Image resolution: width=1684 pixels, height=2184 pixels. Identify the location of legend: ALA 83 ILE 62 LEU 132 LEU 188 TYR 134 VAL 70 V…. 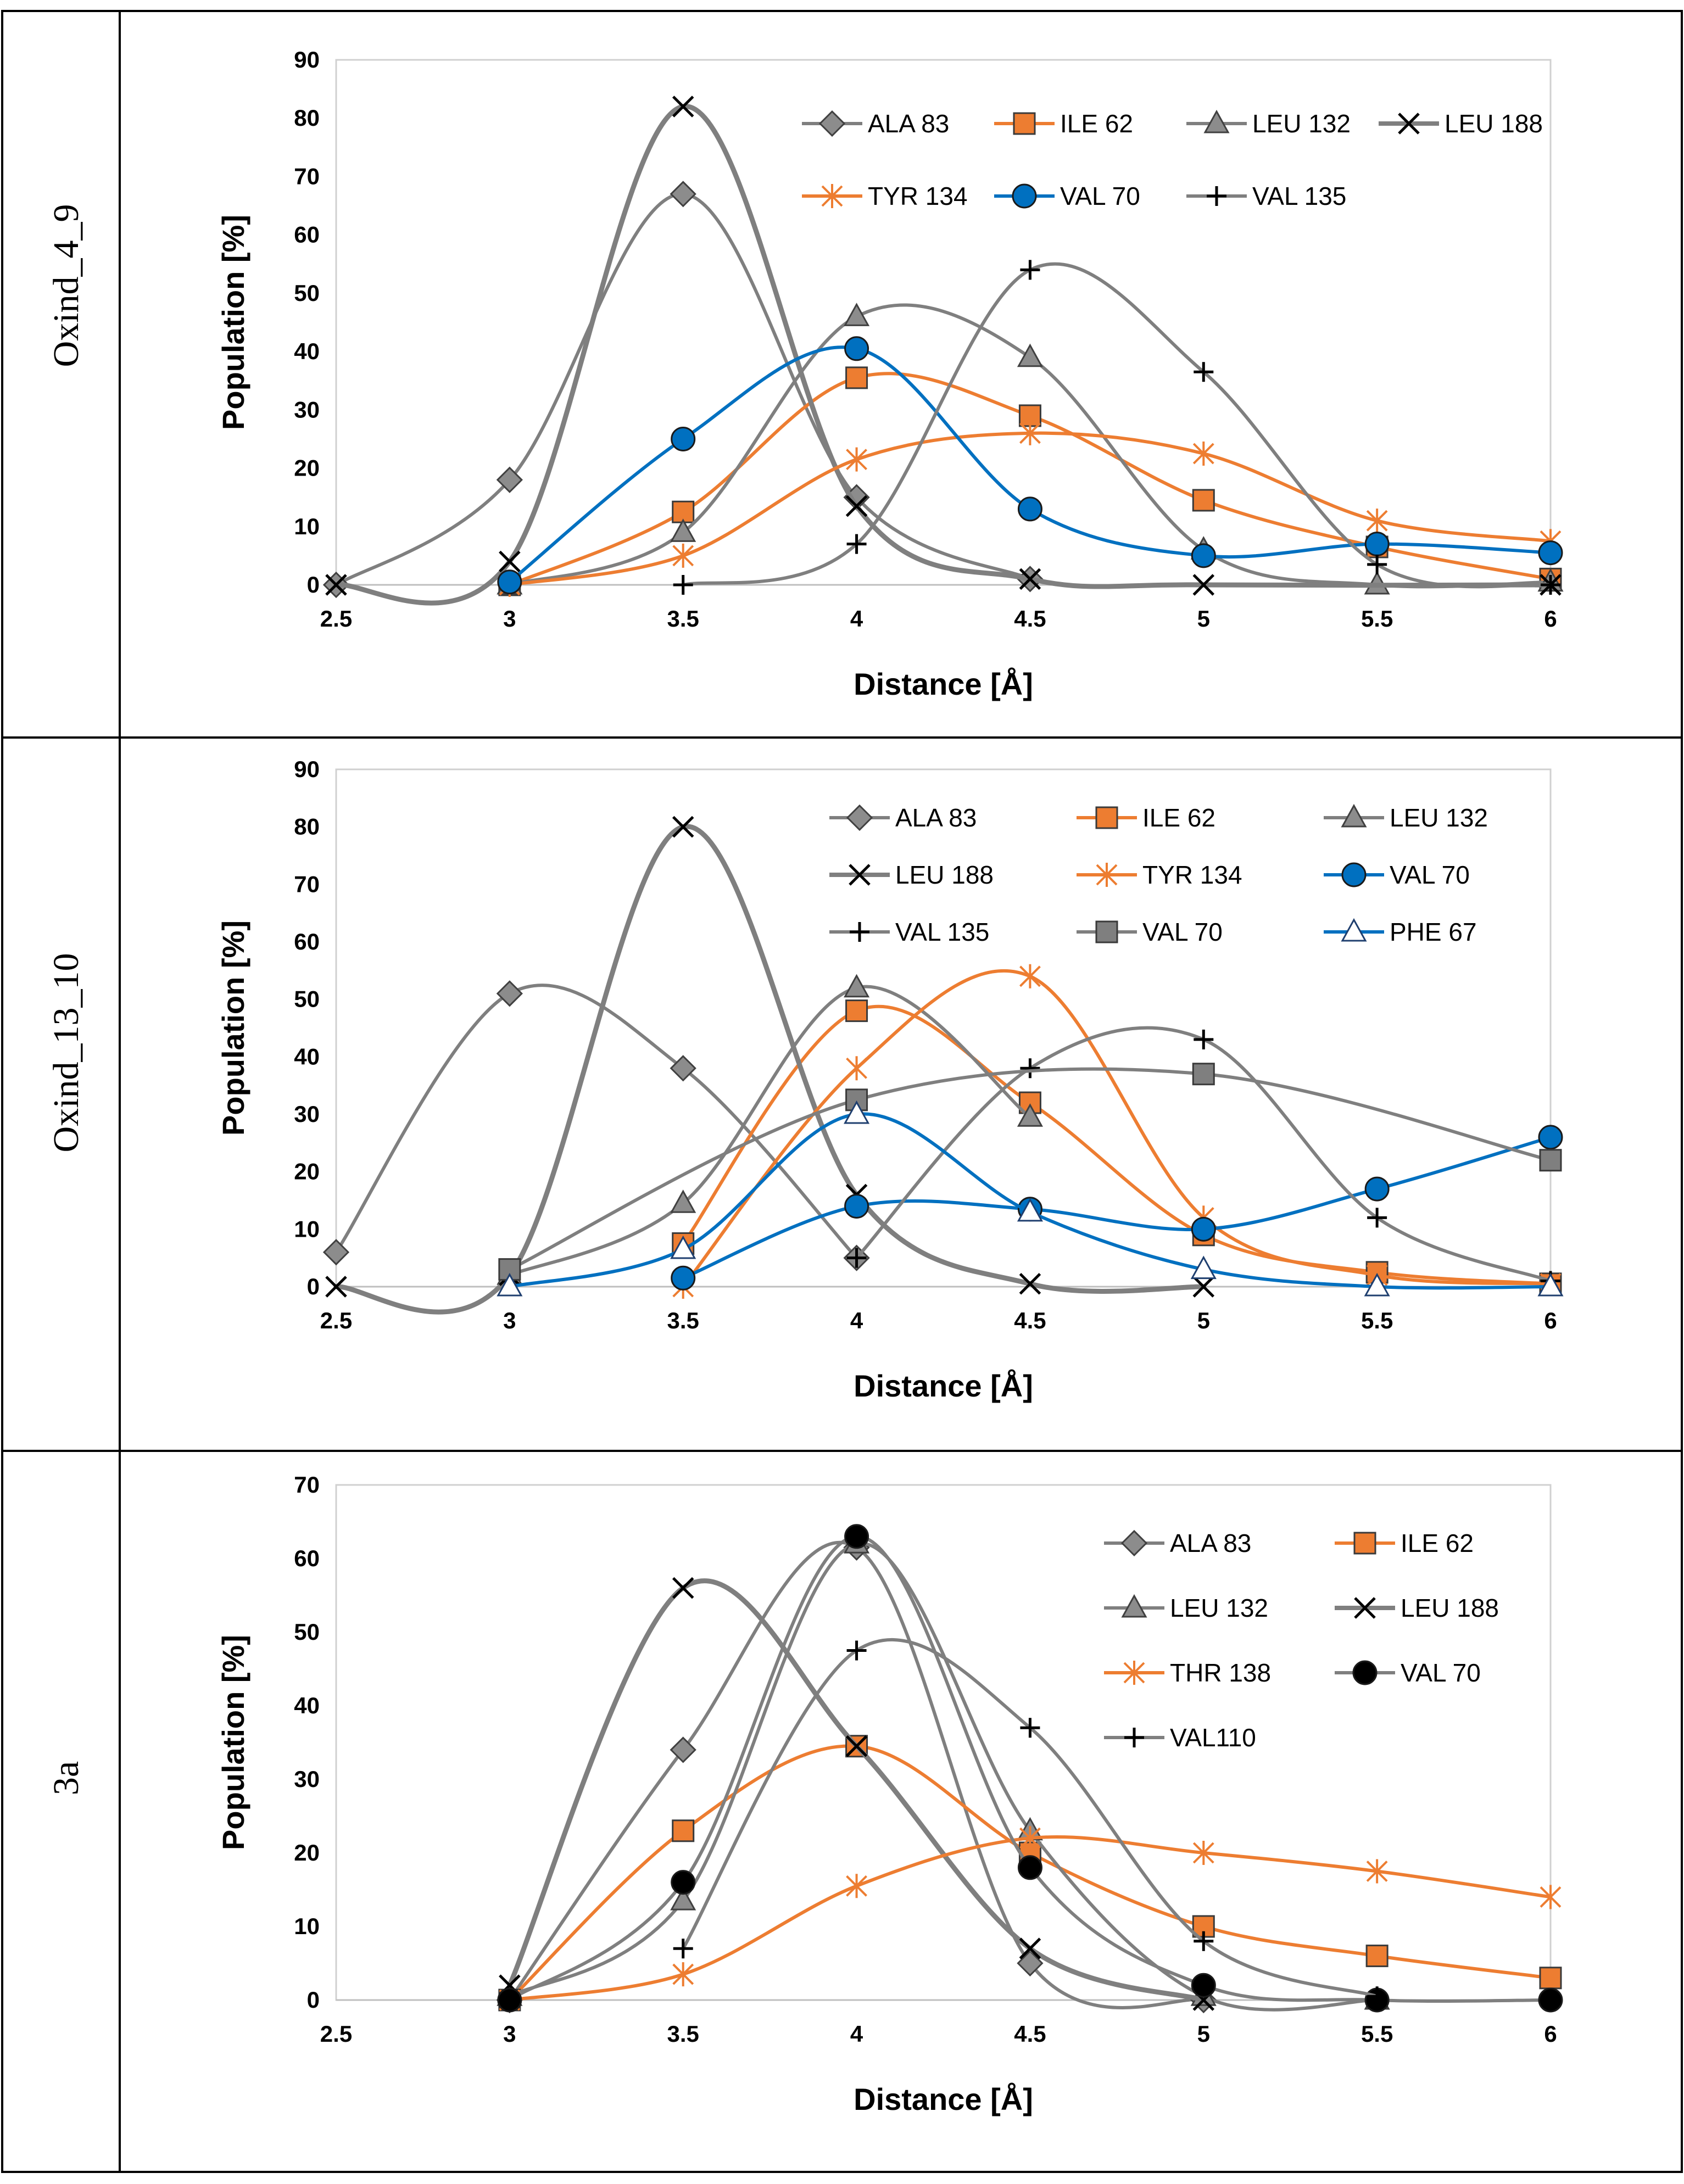
(1172, 160).